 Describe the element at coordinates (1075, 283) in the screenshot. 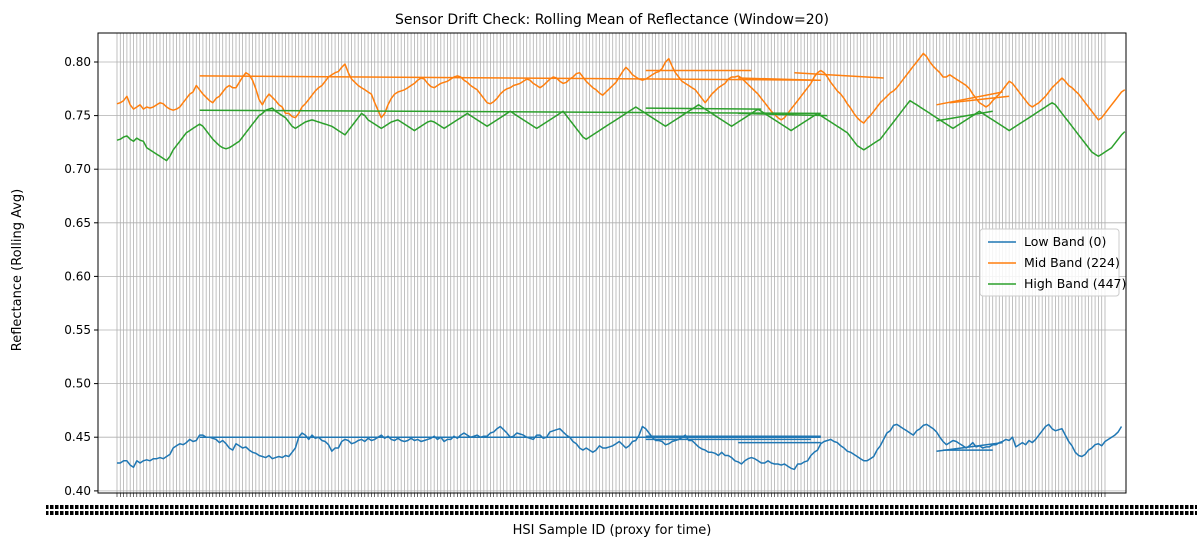

I see `legend-label: High Band (447)` at that location.